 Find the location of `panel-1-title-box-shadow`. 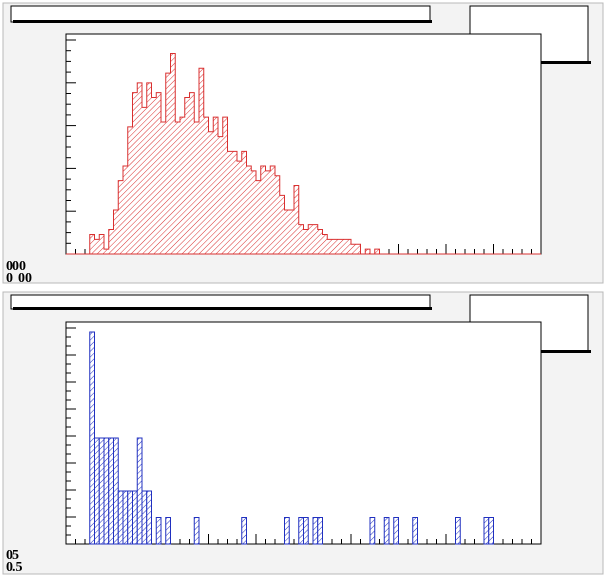

panel-1-title-box-shadow is located at coordinates (222, 21).